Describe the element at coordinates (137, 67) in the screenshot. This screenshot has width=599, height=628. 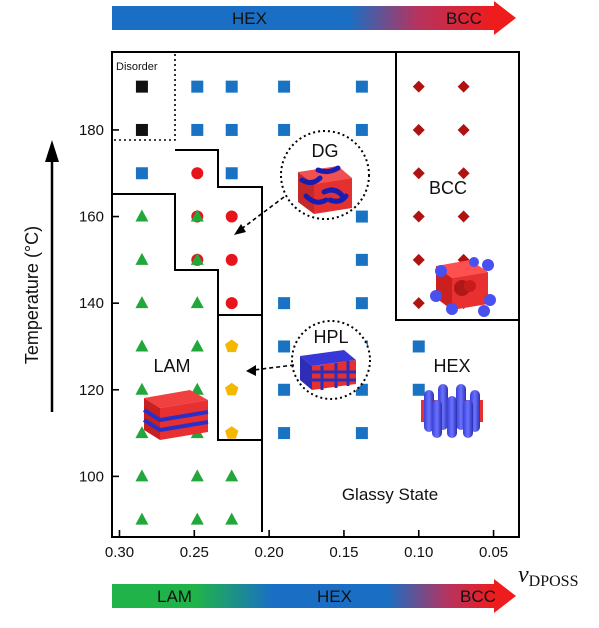
I see `disorder-region-label: Disorder` at that location.